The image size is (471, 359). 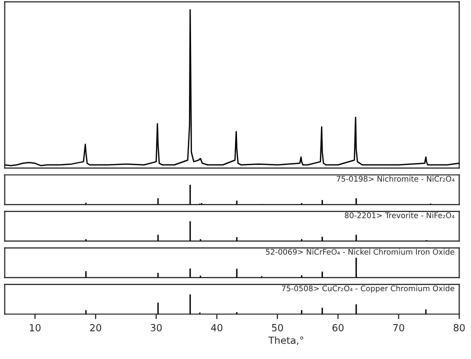 I want to click on x-tick-label: 50, so click(x=277, y=328).